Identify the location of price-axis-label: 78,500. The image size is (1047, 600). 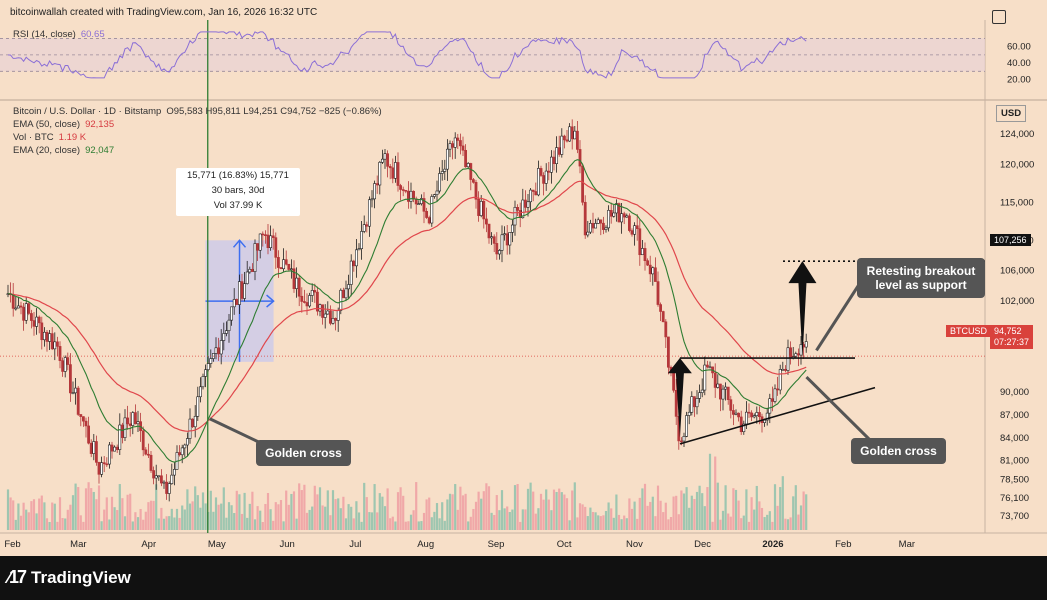
(1014, 480).